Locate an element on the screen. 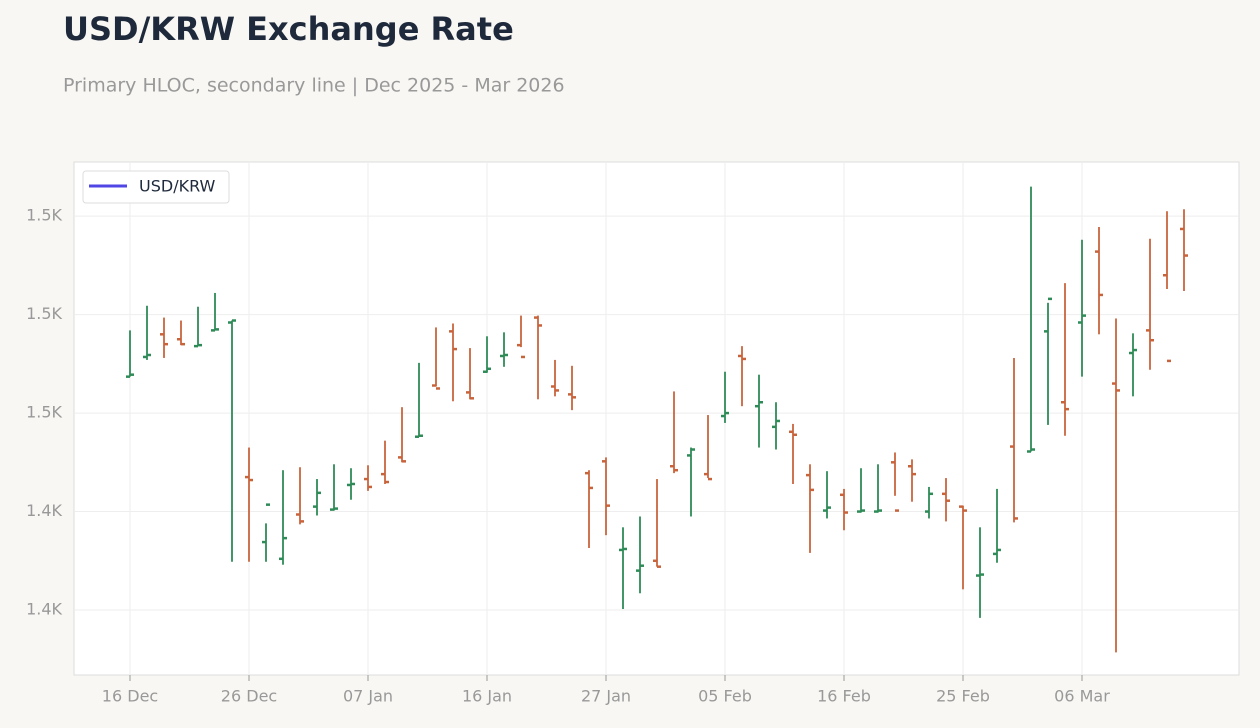 This screenshot has height=728, width=1260. x-tick-label: 16 Feb is located at coordinates (844, 696).